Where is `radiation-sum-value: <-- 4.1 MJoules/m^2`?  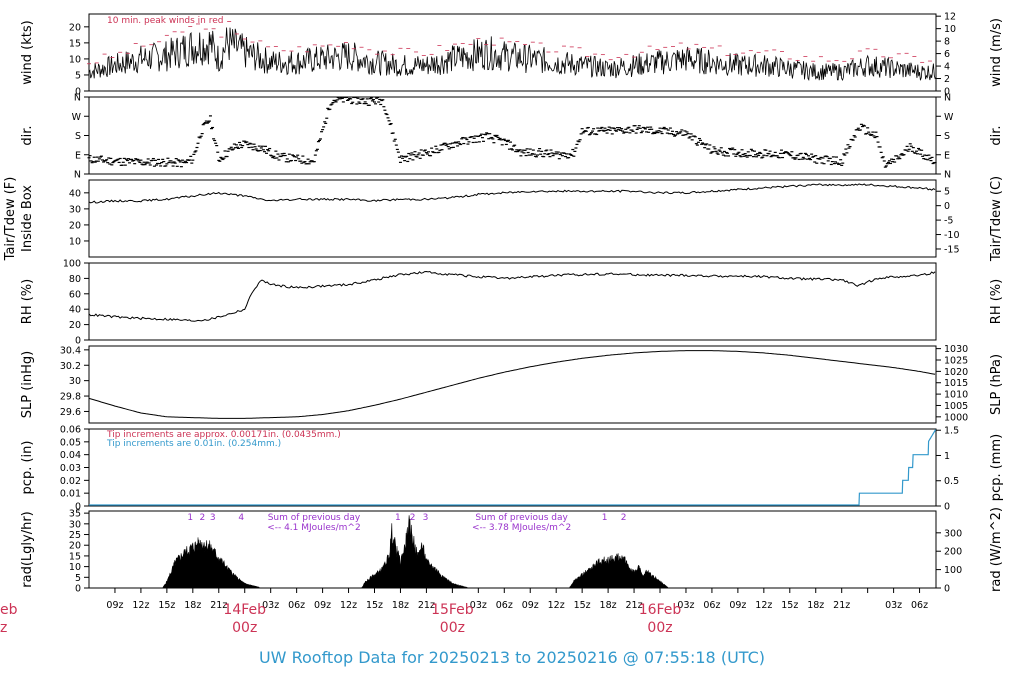 radiation-sum-value: <-- 4.1 MJoules/m^2 is located at coordinates (314, 528).